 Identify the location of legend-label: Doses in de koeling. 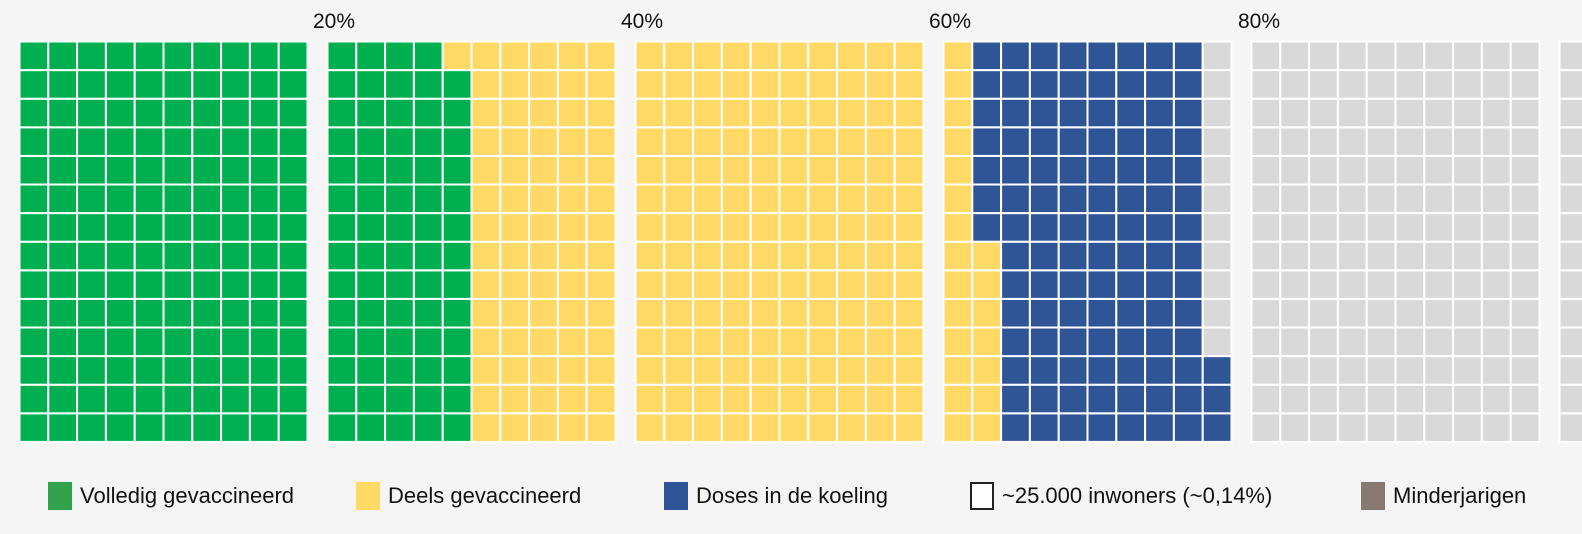
(792, 495).